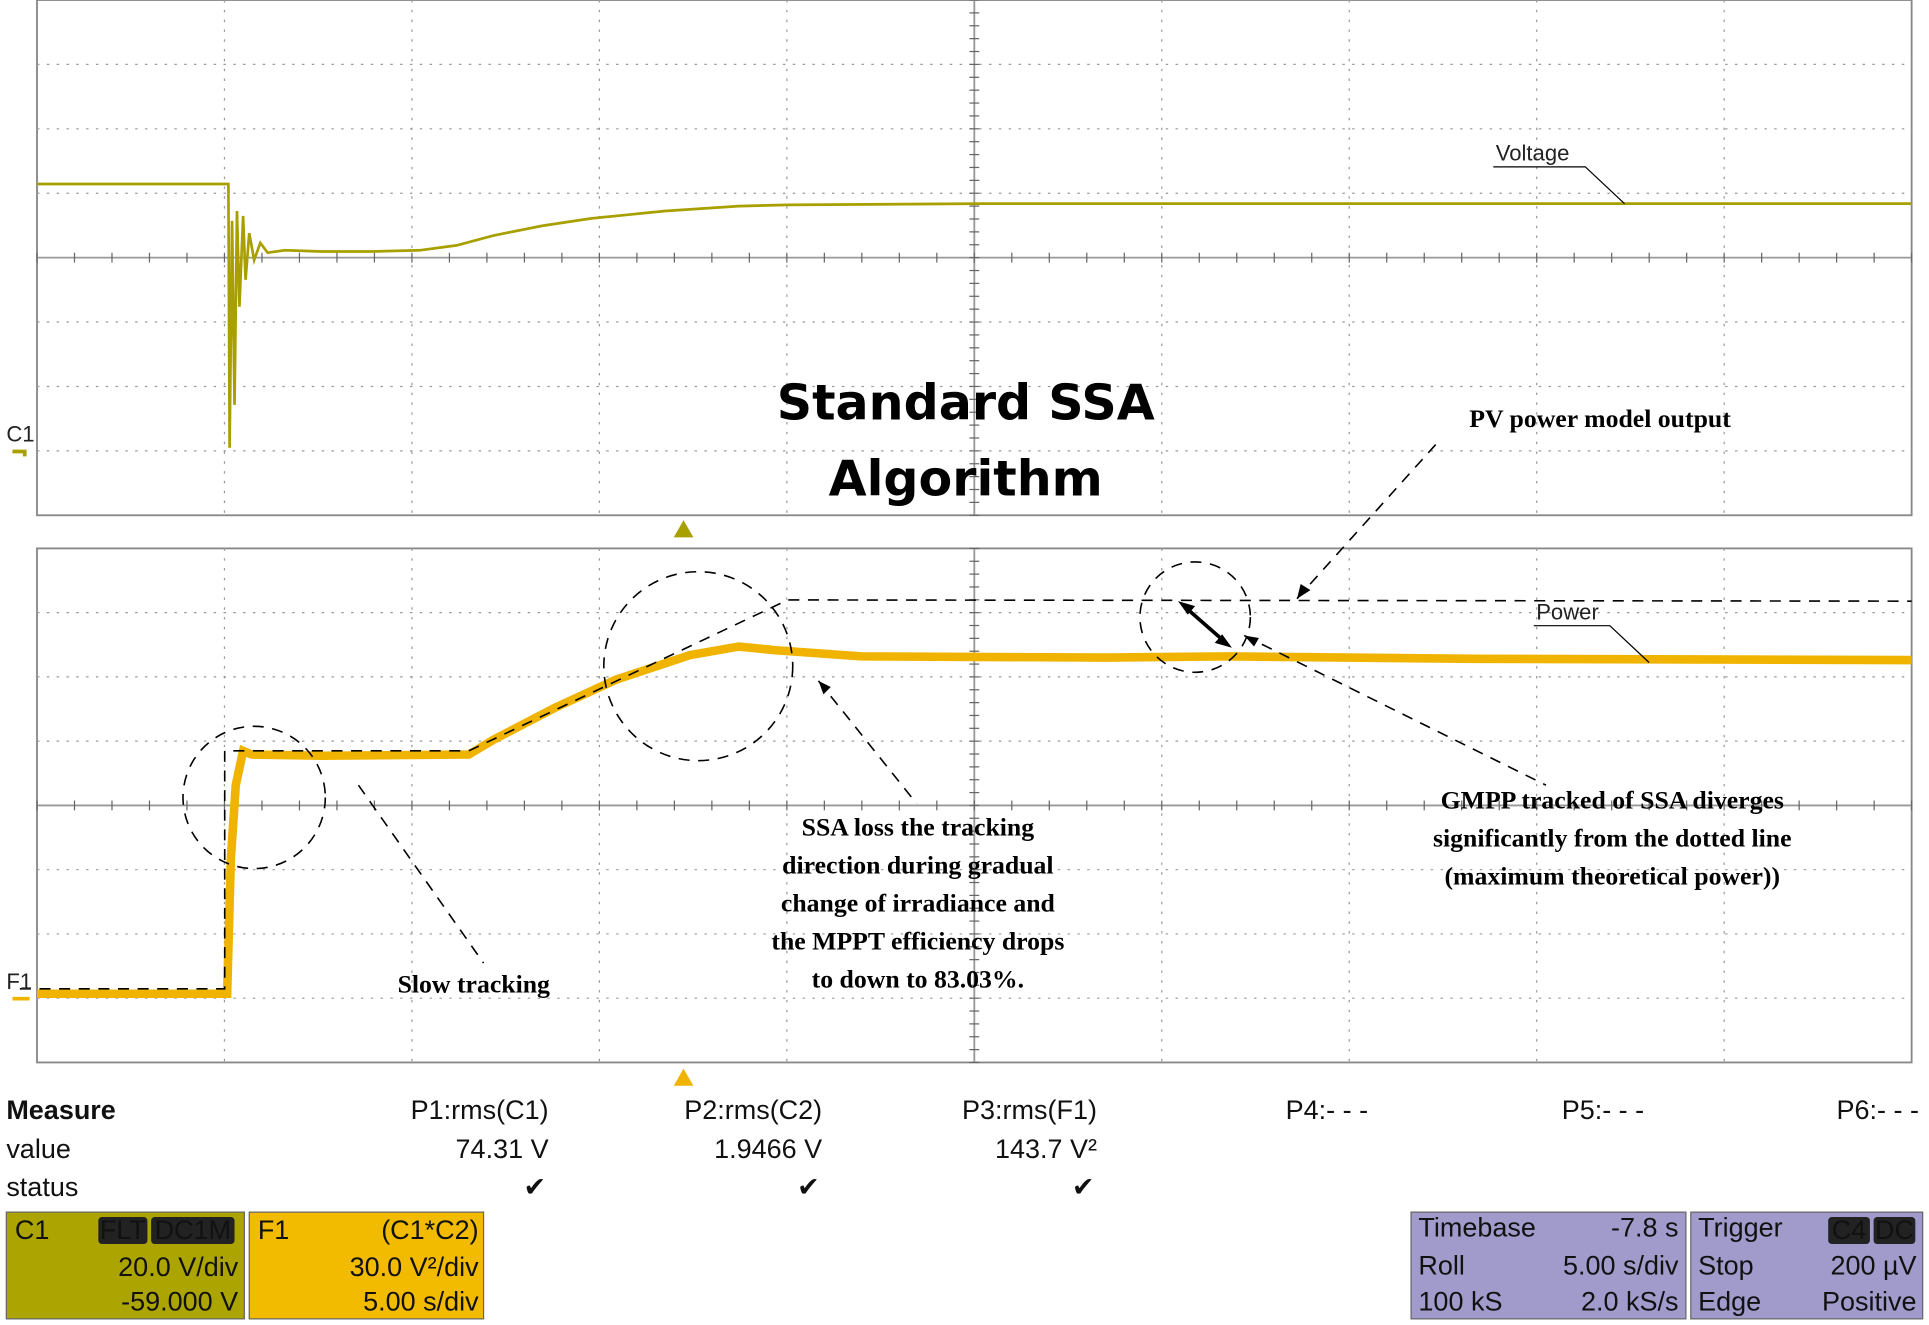  What do you see at coordinates (966, 403) in the screenshot?
I see `title-line-1: Standard SSA` at bounding box center [966, 403].